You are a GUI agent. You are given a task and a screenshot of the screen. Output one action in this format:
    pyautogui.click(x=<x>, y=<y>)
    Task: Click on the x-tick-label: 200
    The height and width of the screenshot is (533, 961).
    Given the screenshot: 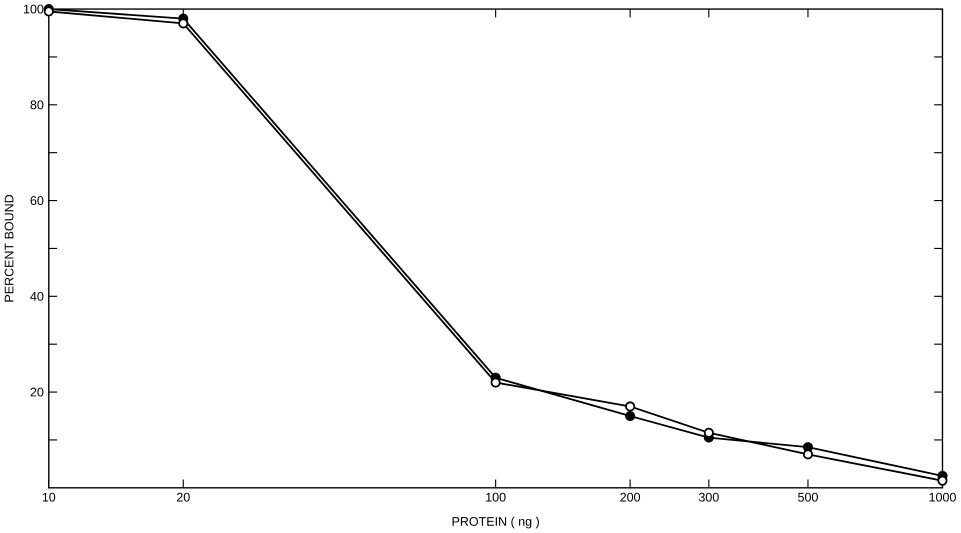 What is the action you would take?
    pyautogui.click(x=630, y=497)
    